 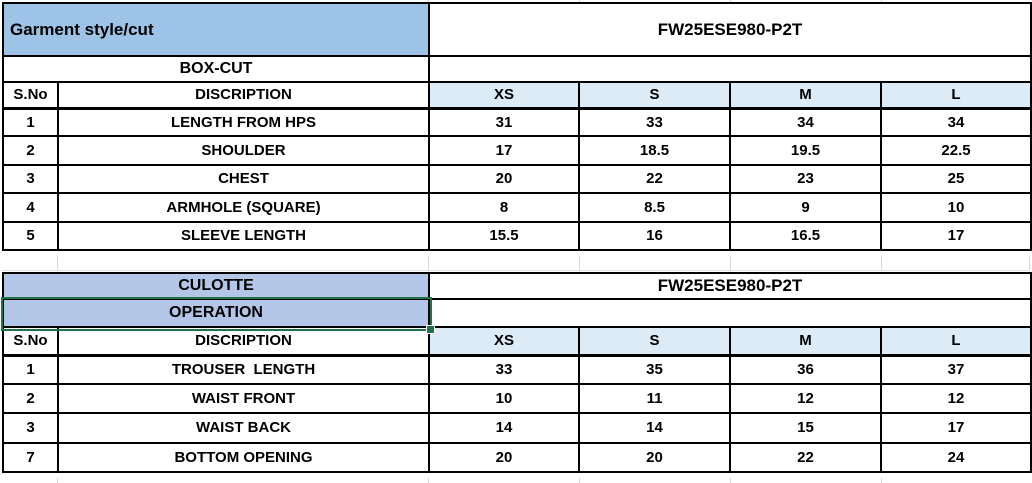 I want to click on table-row: 1 TROUSER LENGTH 33 35 36 37, so click(x=517, y=369).